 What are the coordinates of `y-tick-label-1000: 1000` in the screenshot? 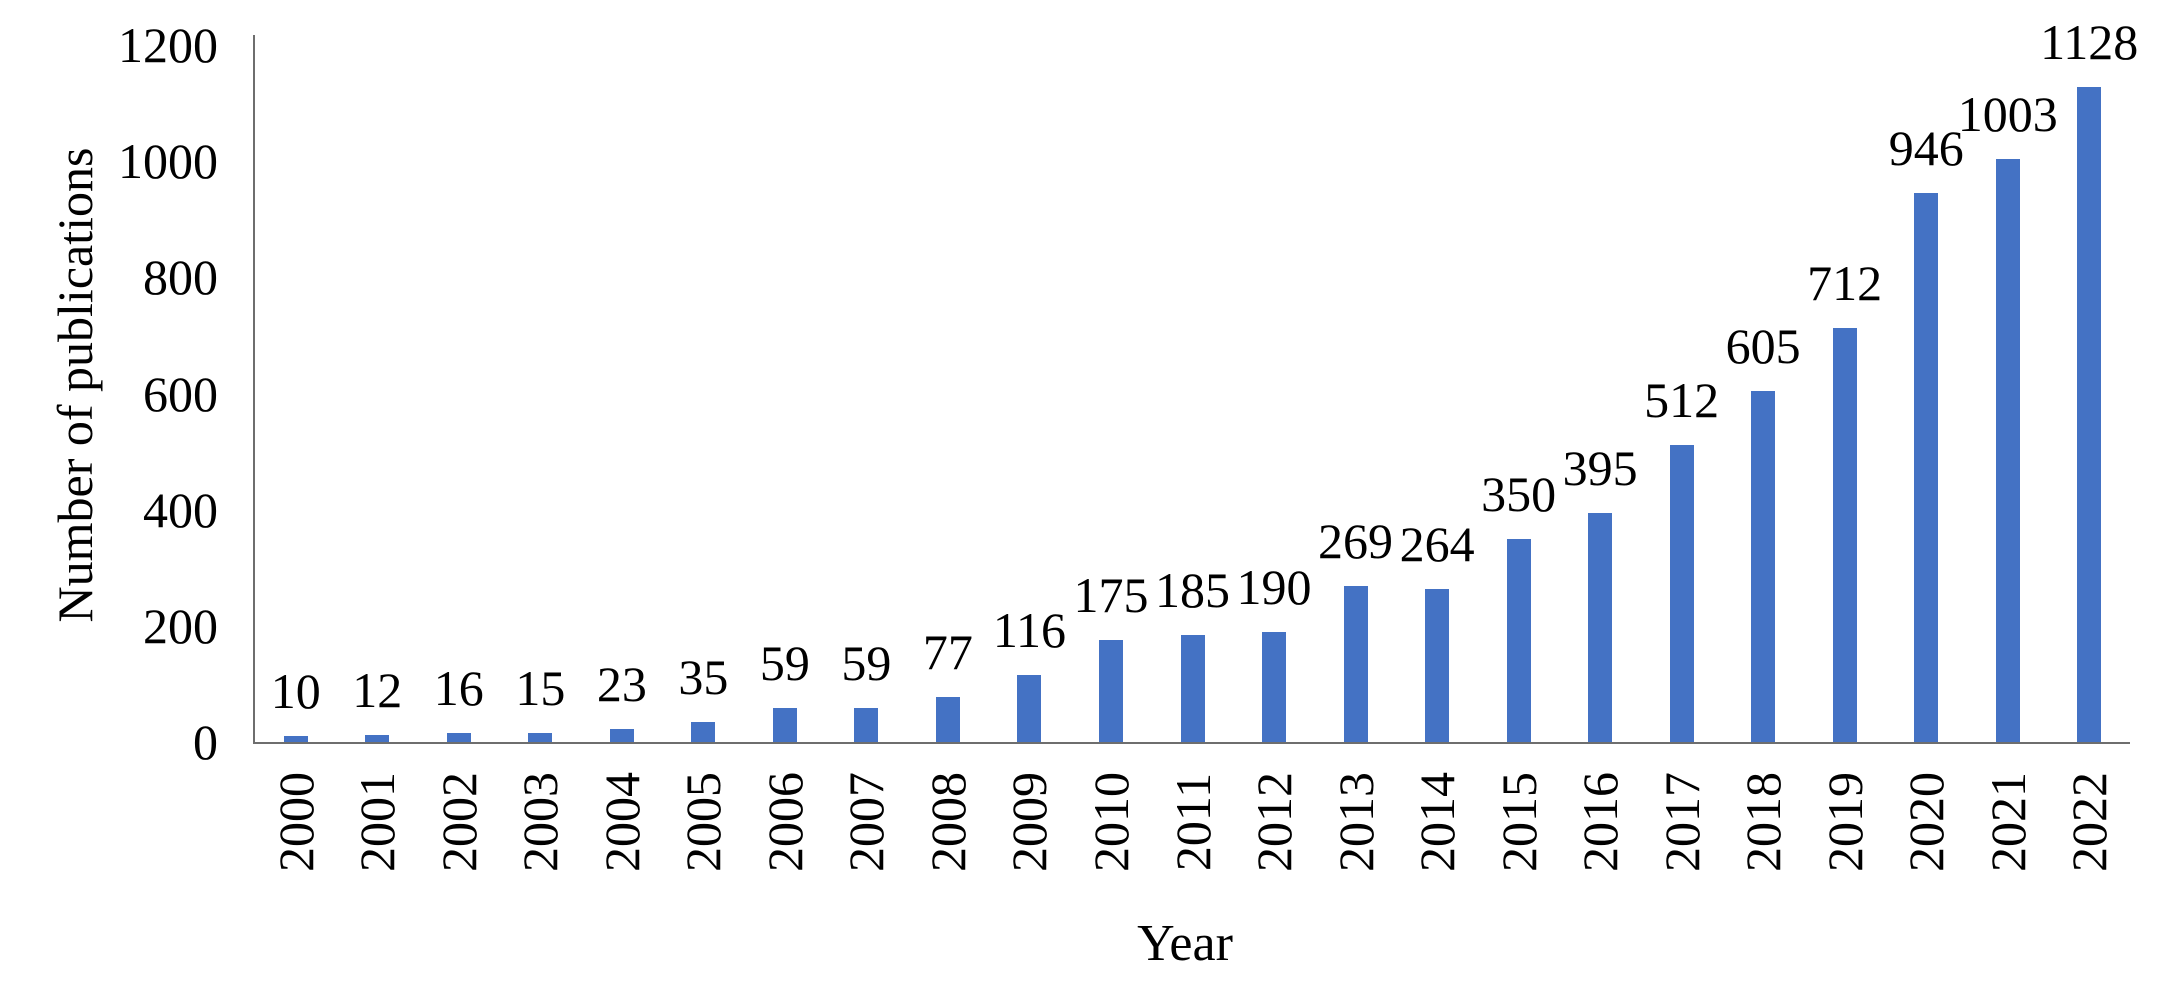 It's located at (168, 161).